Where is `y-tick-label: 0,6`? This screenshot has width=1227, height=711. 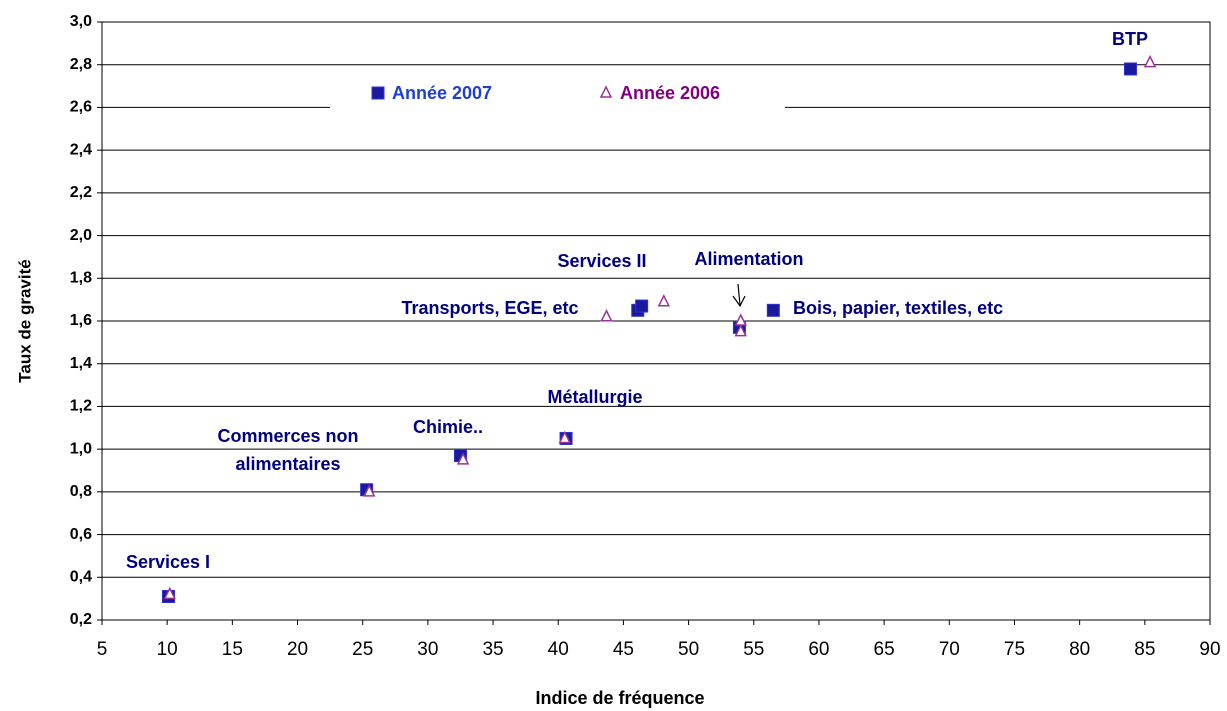 y-tick-label: 0,6 is located at coordinates (81, 534).